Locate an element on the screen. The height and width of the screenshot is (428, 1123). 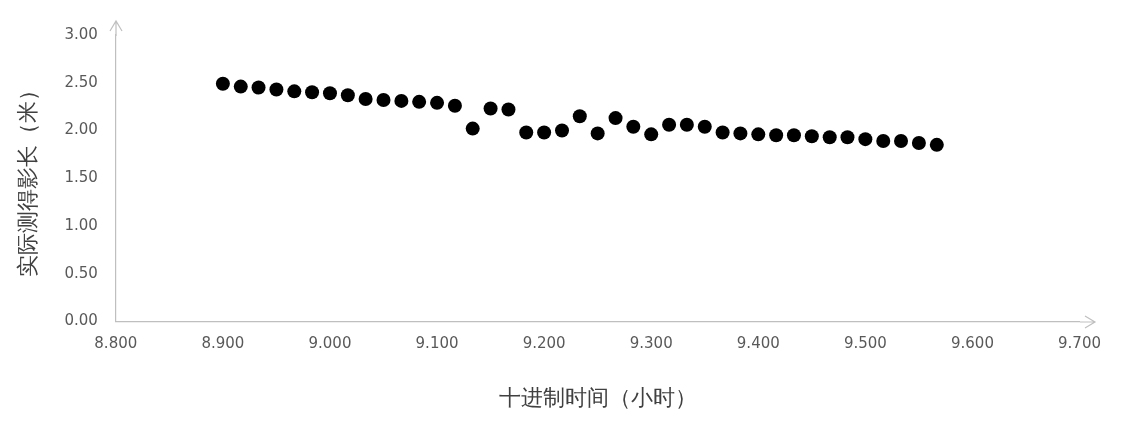
x-tick-label: 9.400 is located at coordinates (758, 343).